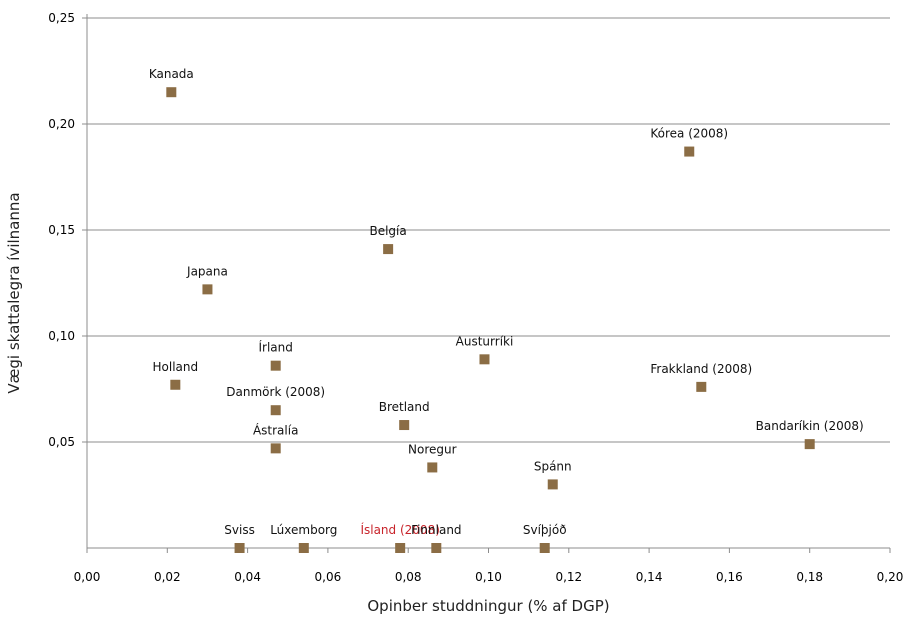  Describe the element at coordinates (14, 292) in the screenshot. I see `y-axis-title: Vægi skattalegra ívilnanna` at that location.